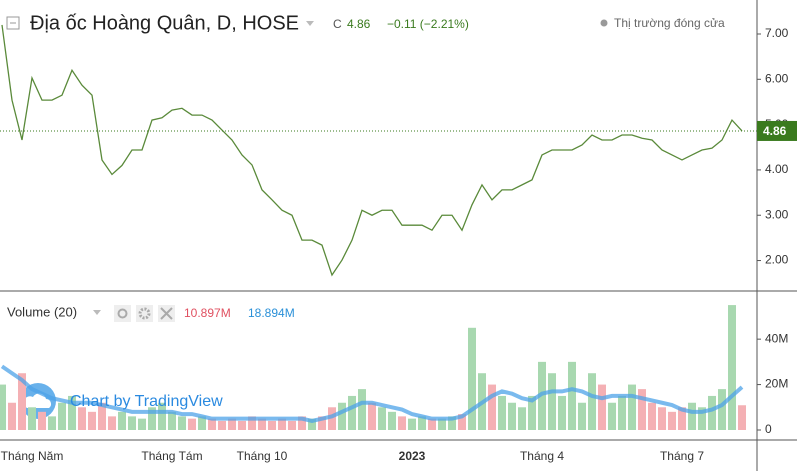 Image resolution: width=797 pixels, height=471 pixels. Describe the element at coordinates (207, 313) in the screenshot. I see `volume-value: 10.897M` at that location.